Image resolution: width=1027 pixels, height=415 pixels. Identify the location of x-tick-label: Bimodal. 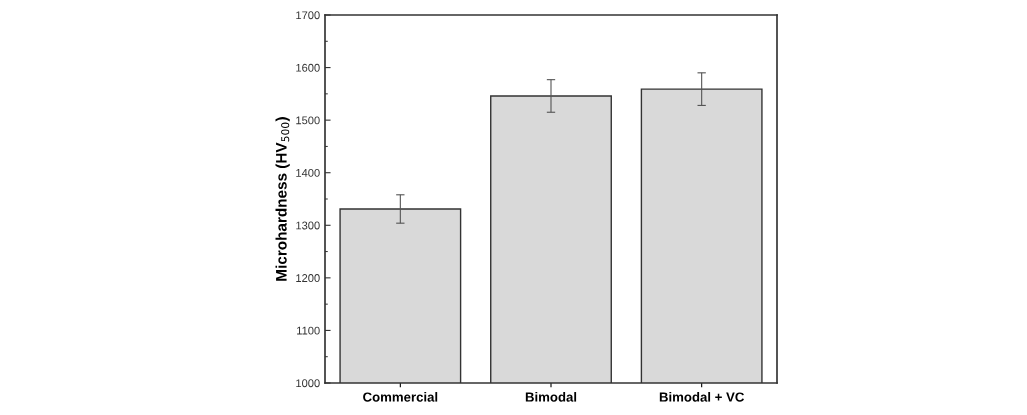
(551, 397).